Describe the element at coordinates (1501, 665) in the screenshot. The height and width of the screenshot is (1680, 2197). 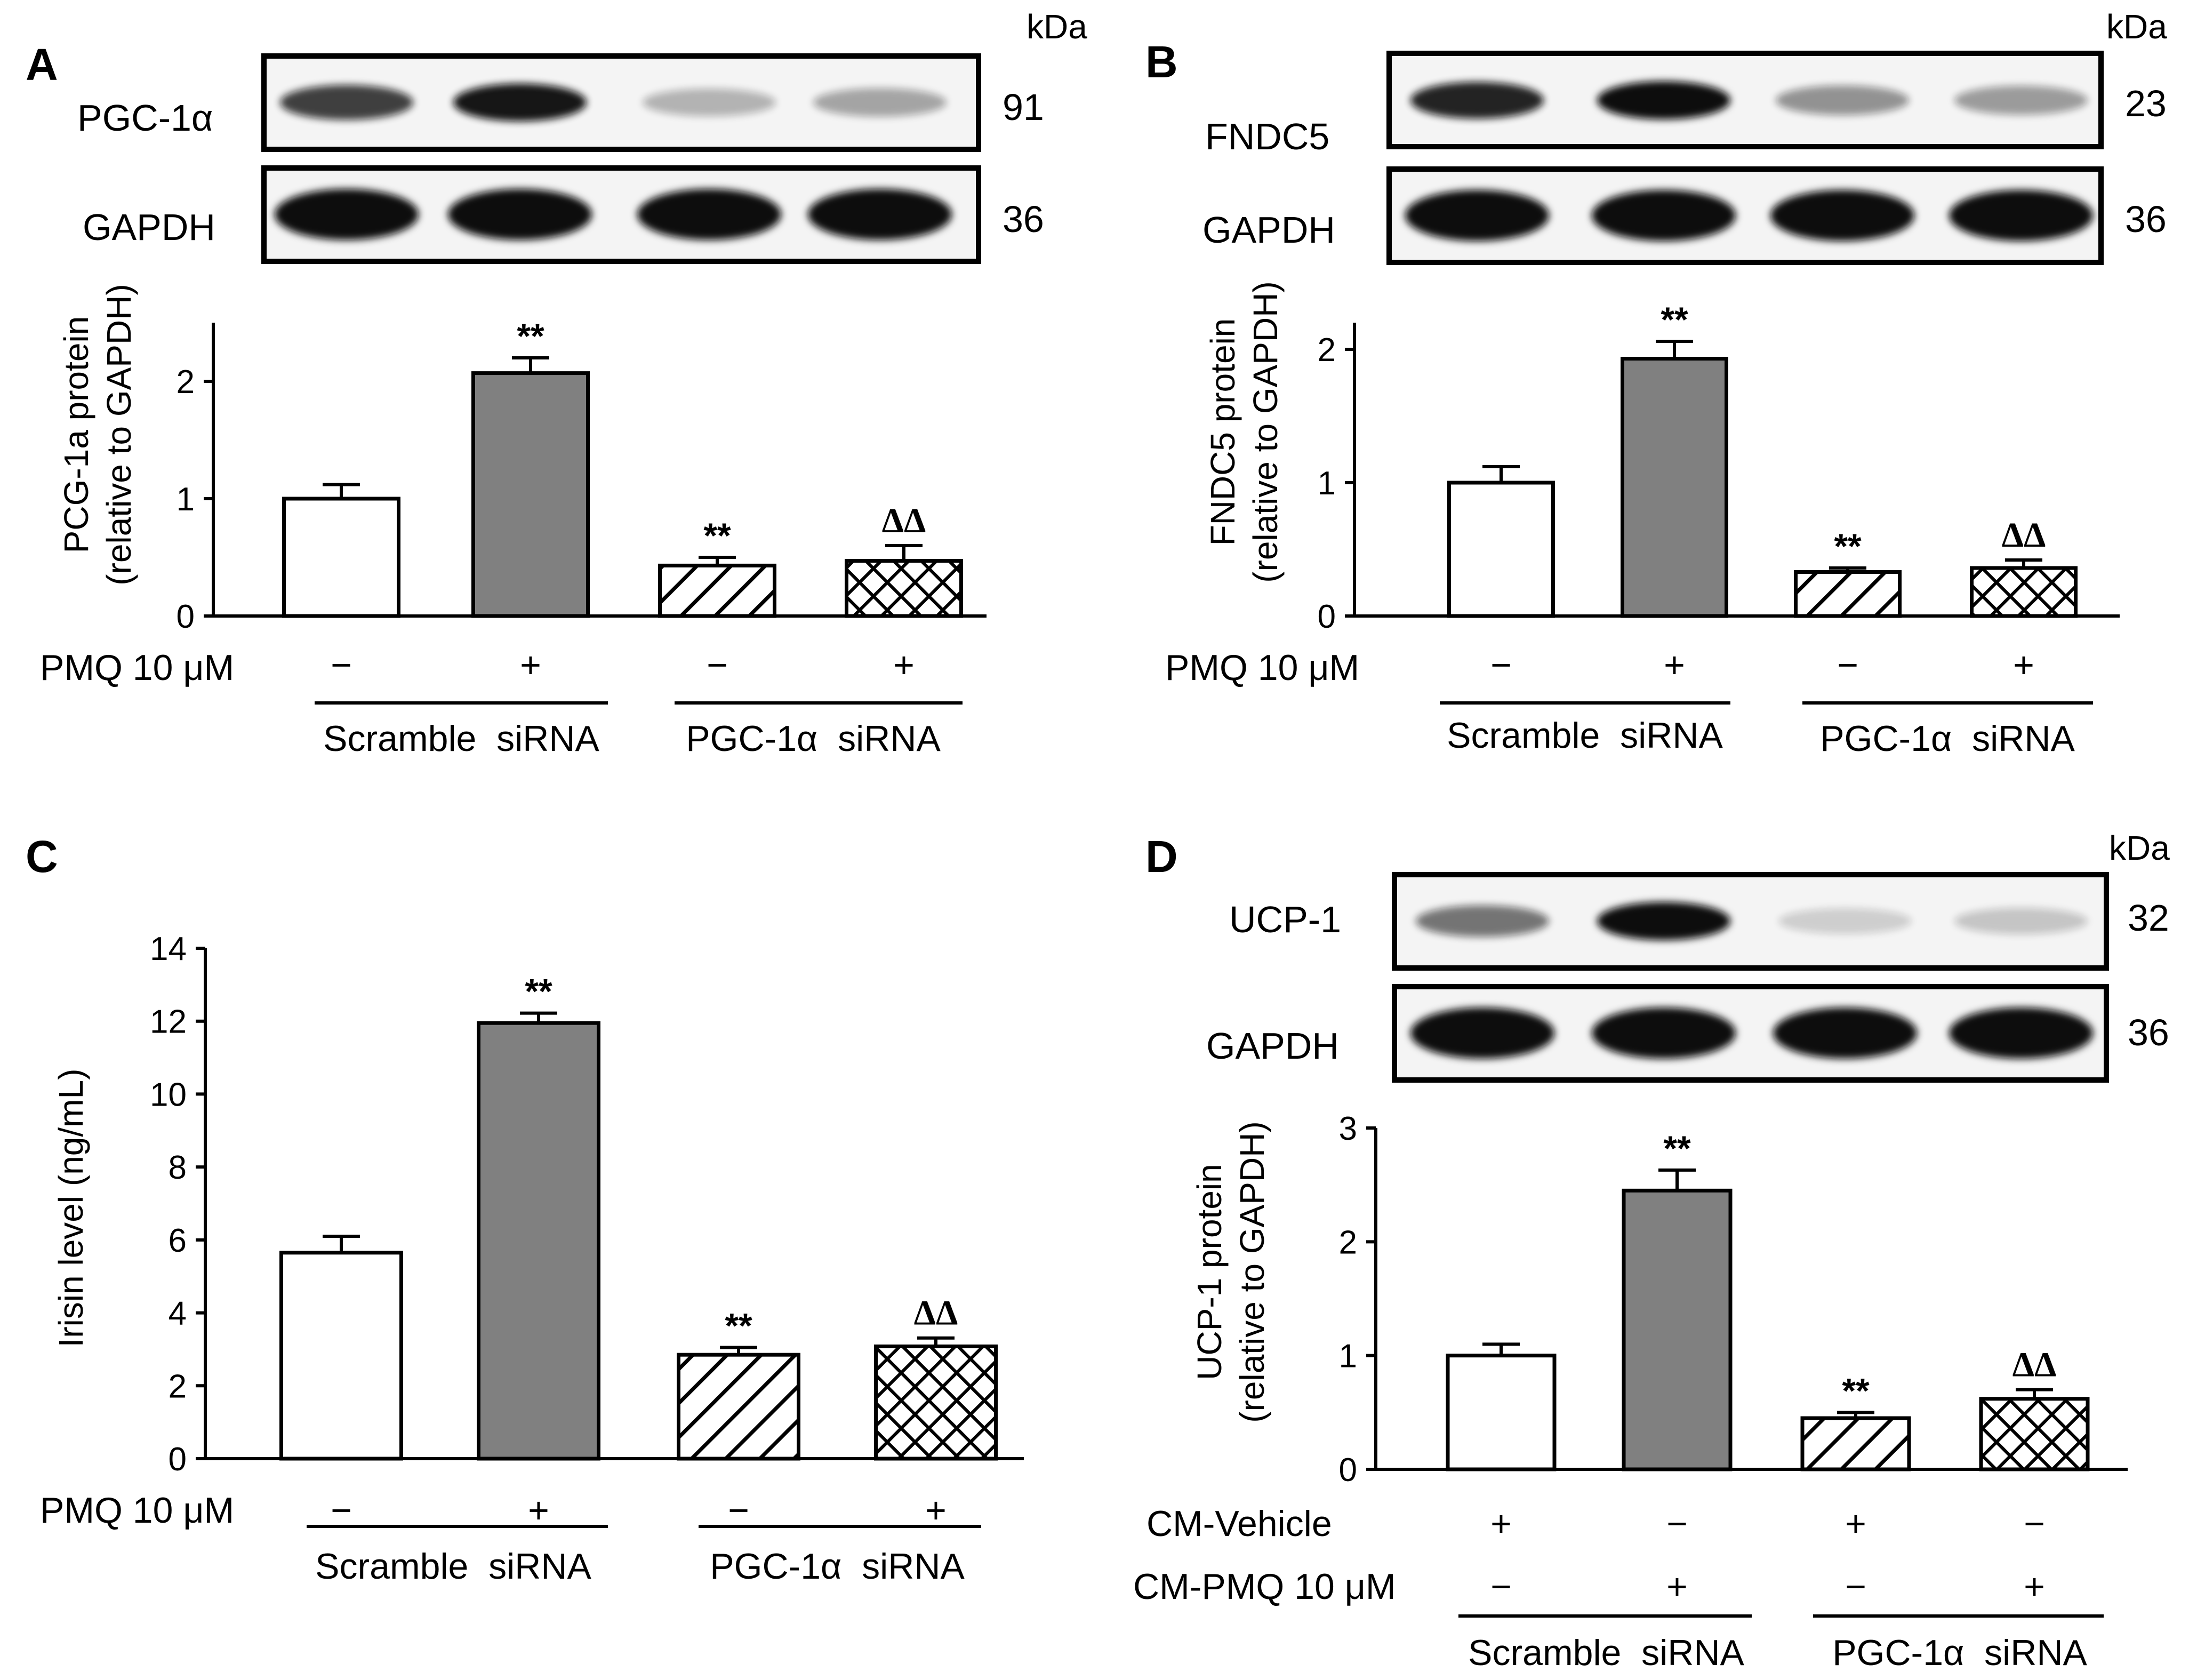
I see `sign-b-0-0: −` at that location.